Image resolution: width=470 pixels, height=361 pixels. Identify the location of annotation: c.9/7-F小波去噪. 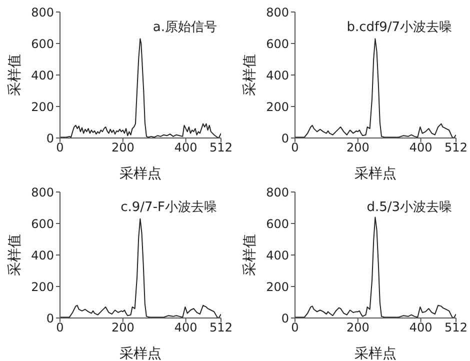
(168, 207).